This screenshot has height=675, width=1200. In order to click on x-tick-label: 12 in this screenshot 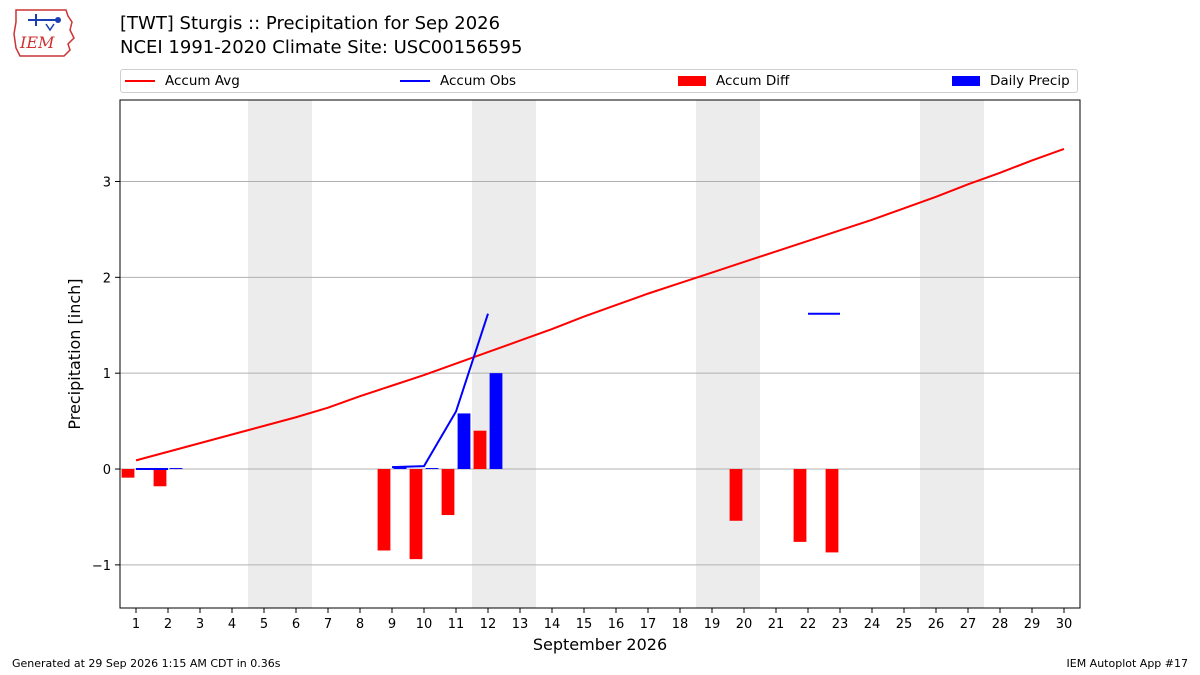, I will do `click(488, 624)`.